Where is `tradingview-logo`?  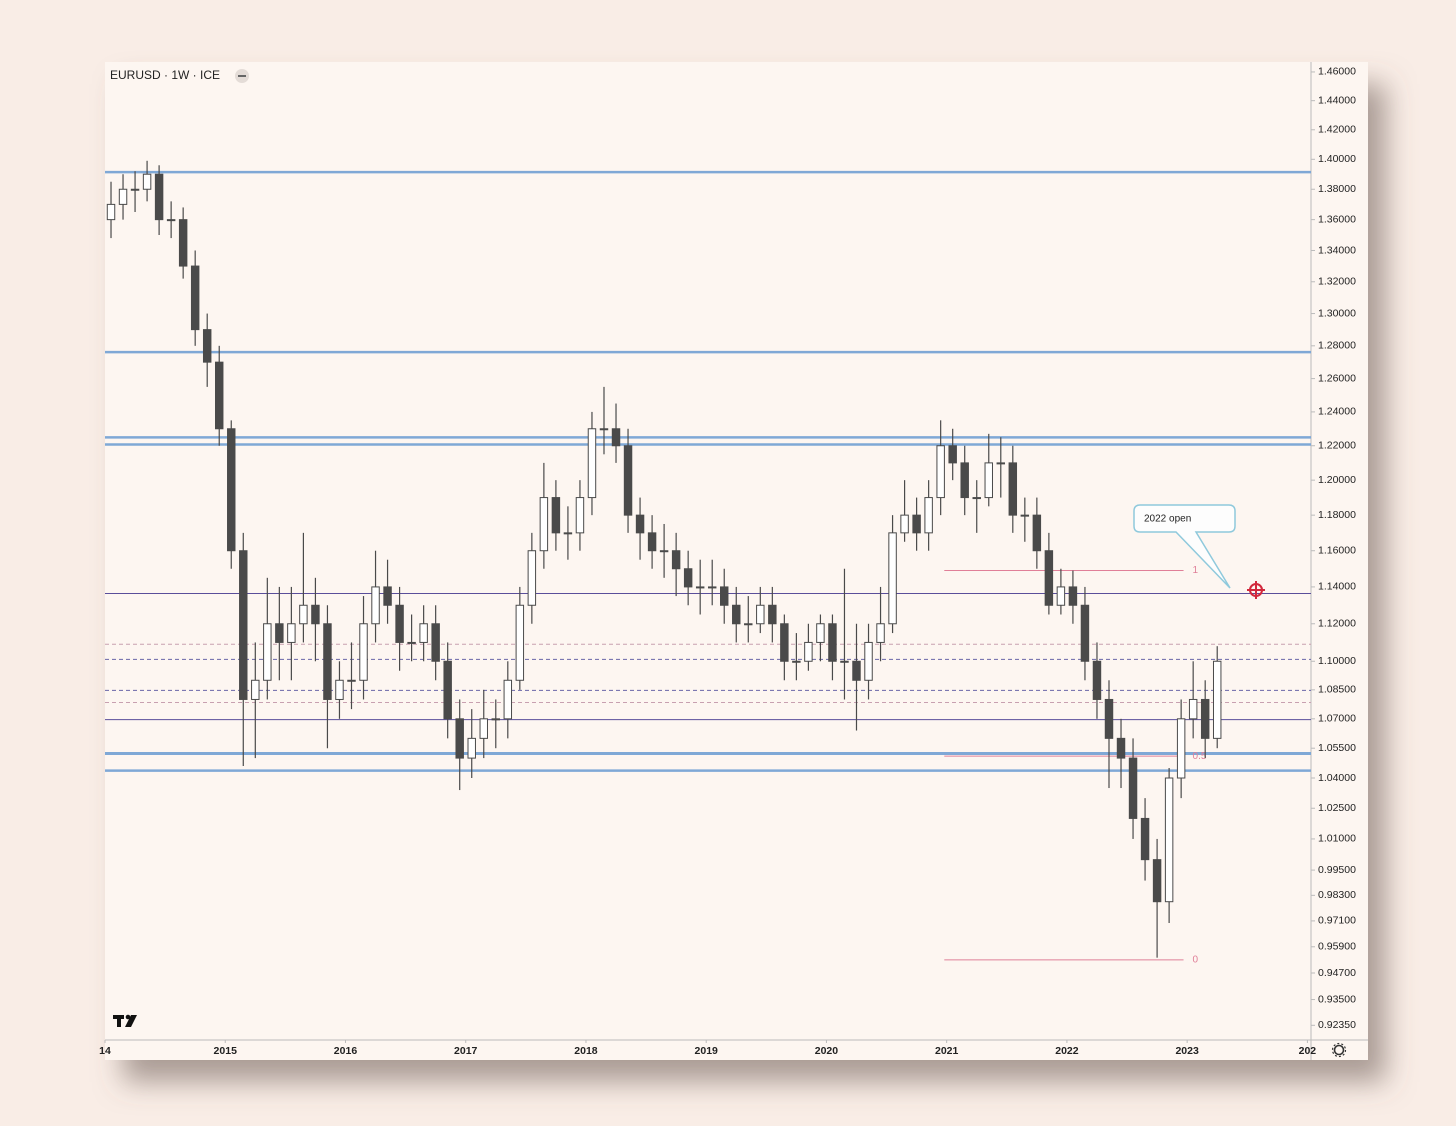 tradingview-logo is located at coordinates (125, 1020).